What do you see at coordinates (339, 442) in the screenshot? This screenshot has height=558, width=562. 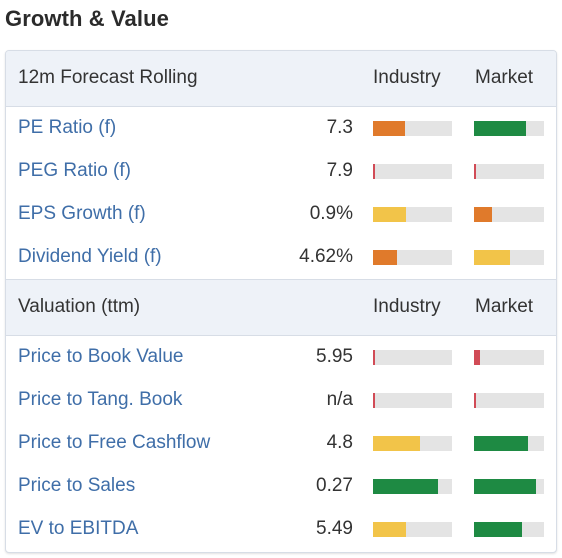 I see `metric-value: 4.8` at bounding box center [339, 442].